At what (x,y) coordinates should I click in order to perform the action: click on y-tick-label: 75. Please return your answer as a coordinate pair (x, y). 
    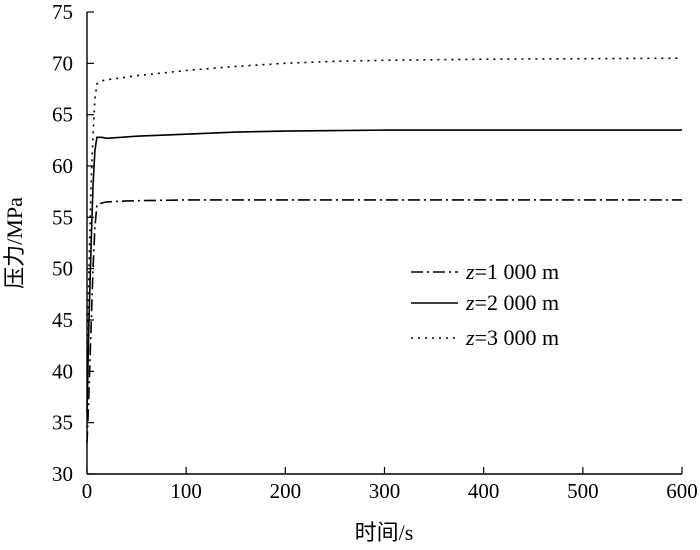
    Looking at the image, I should click on (62, 12).